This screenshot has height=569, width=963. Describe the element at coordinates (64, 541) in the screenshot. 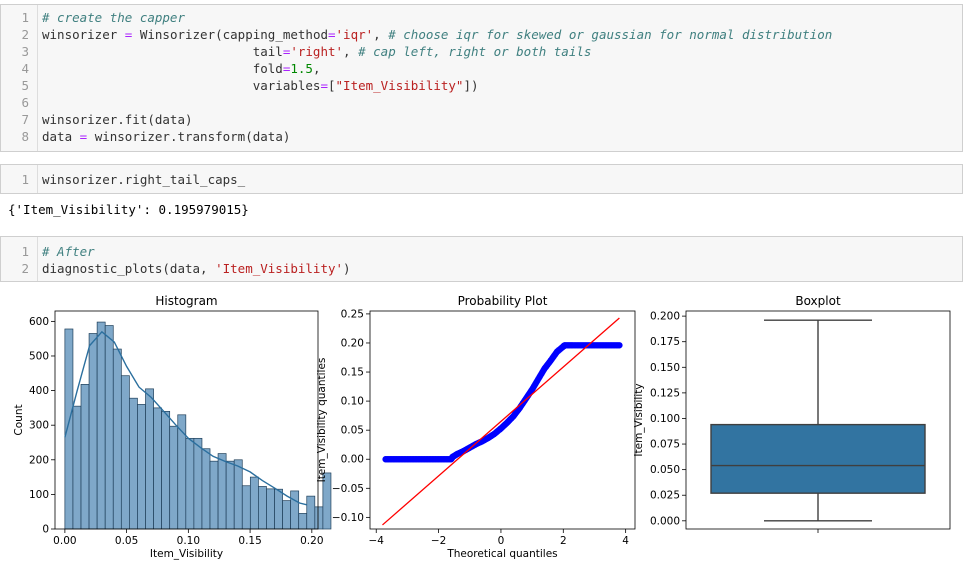

I see `x-tick-label: 0.00` at that location.